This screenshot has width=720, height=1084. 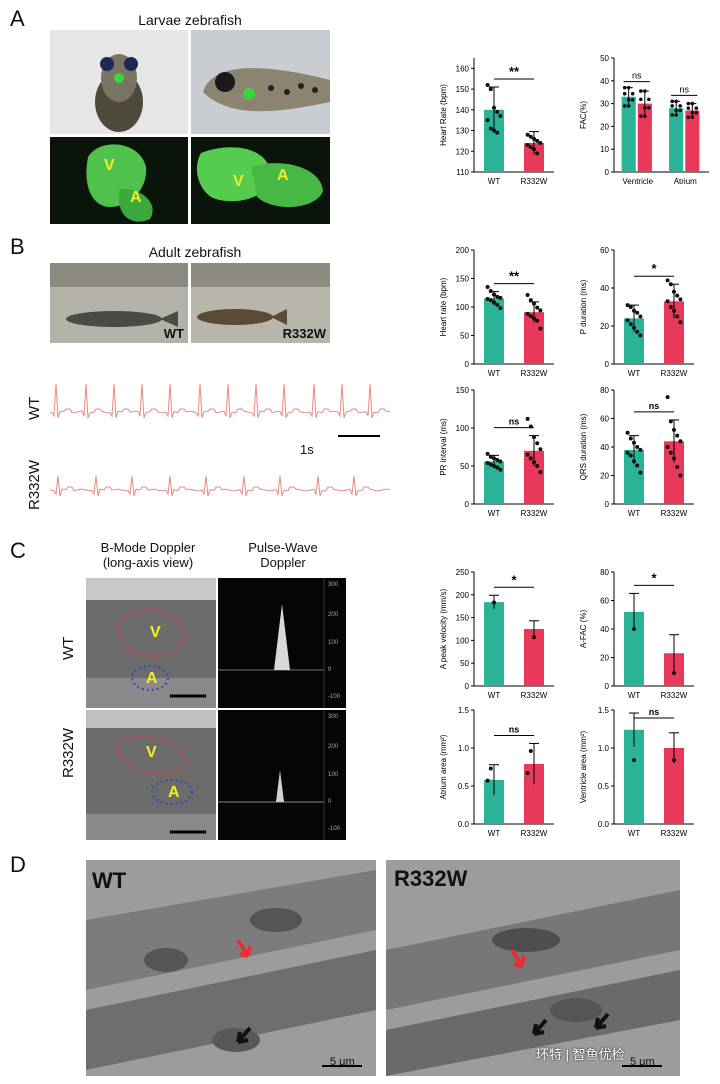 I want to click on y-tick-label: 150, so click(x=463, y=89).